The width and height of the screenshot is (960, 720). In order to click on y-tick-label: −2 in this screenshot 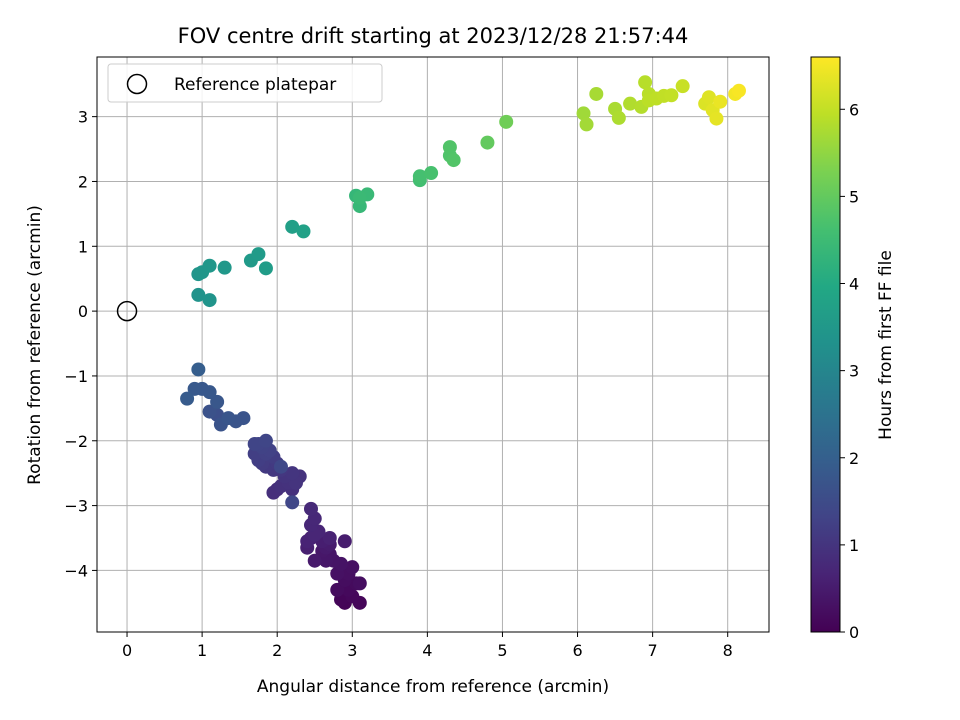, I will do `click(76, 441)`.